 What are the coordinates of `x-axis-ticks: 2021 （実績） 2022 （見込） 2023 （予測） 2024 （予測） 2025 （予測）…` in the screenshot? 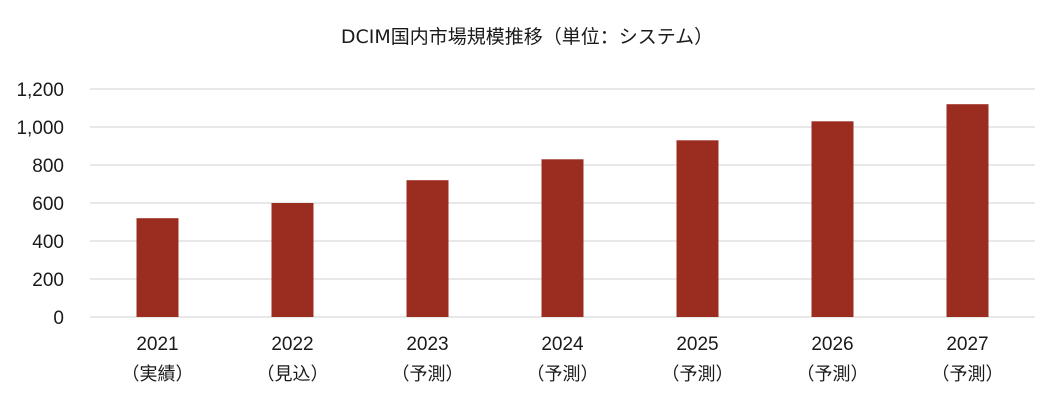 It's located at (563, 359).